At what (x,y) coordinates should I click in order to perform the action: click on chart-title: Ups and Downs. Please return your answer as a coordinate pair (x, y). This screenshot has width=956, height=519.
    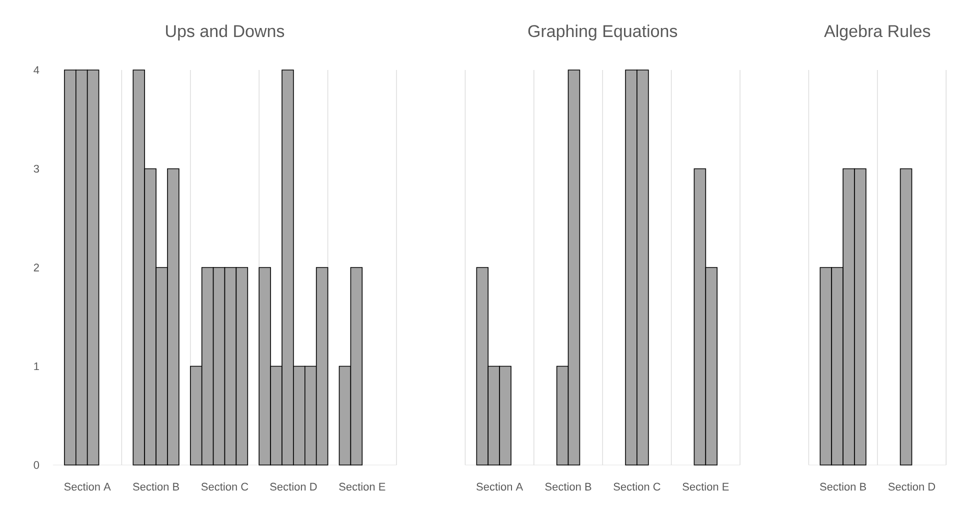
    Looking at the image, I should click on (225, 32).